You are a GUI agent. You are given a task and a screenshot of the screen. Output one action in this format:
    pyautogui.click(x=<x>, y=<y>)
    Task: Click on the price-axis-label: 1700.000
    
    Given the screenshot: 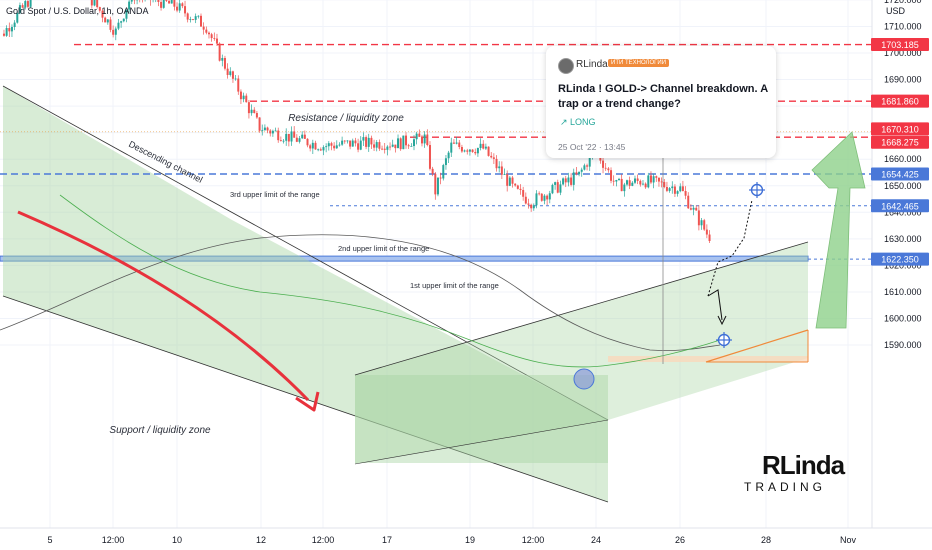 What is the action you would take?
    pyautogui.click(x=903, y=53)
    